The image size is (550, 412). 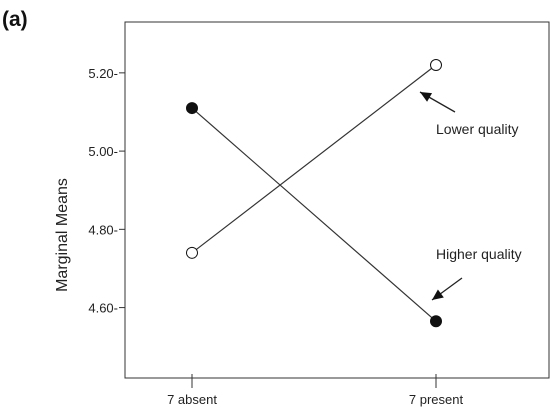 I want to click on y-tick-label-0: 4.60-, so click(x=103, y=308).